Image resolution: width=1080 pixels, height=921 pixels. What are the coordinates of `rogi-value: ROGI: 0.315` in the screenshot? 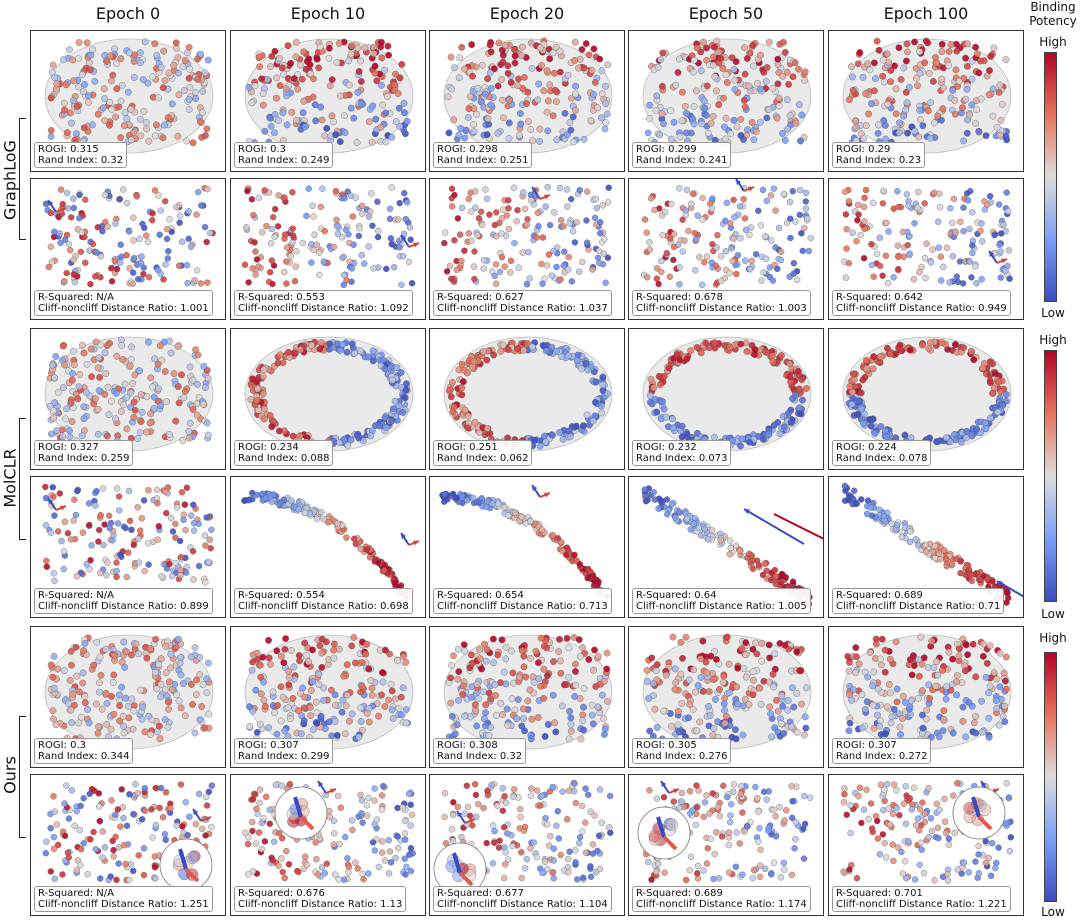 It's located at (80, 149).